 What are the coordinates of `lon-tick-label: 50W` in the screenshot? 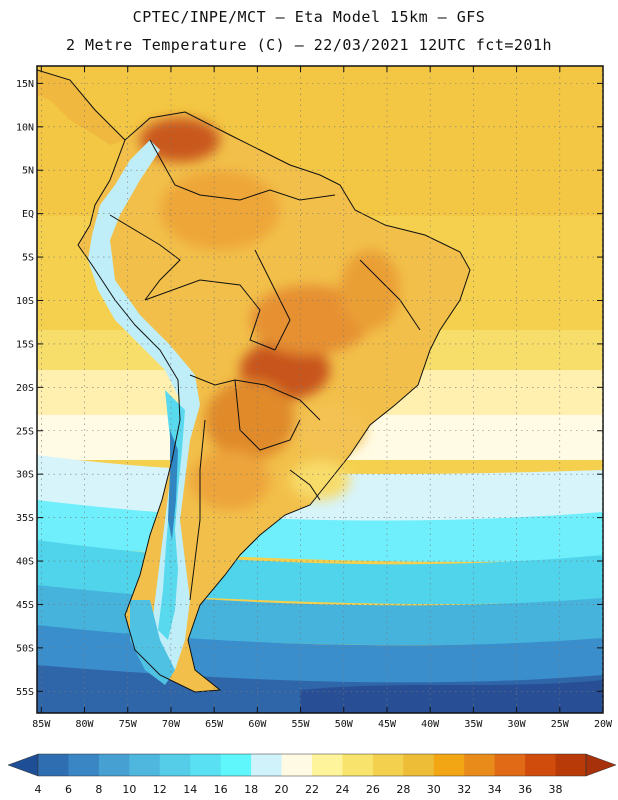 It's located at (344, 724).